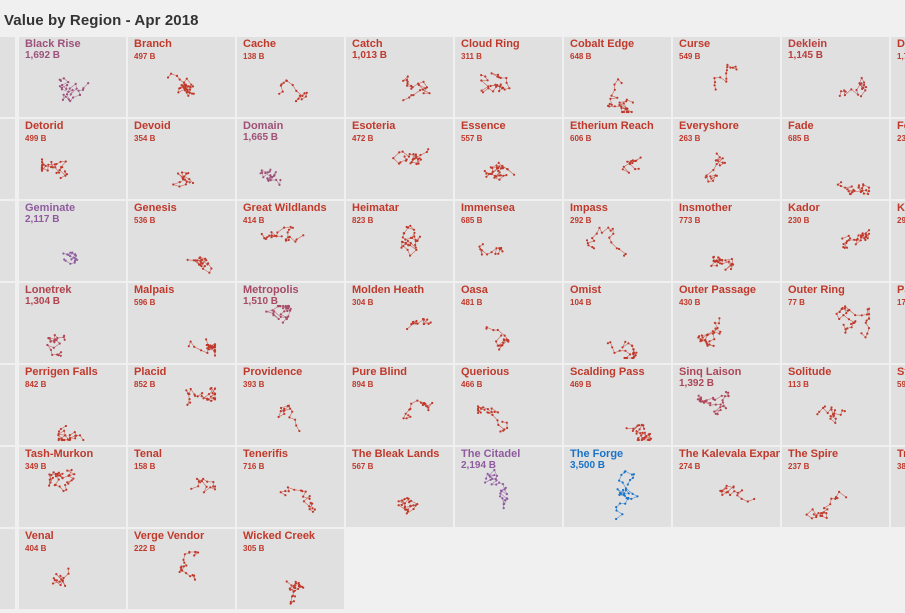  Describe the element at coordinates (835, 487) in the screenshot. I see `region-tile-the-spire: The Spire 237 B` at that location.